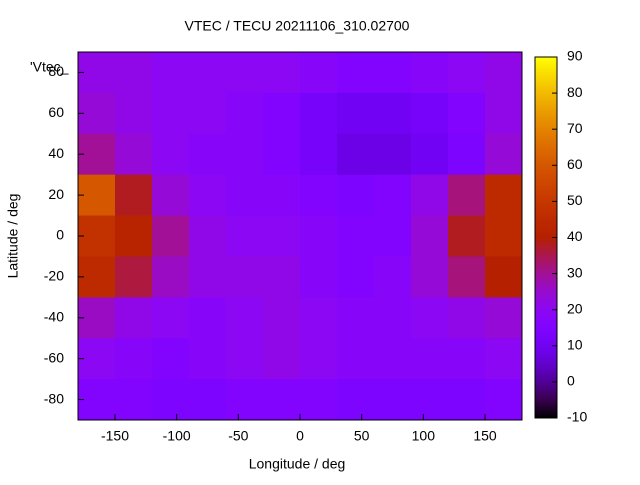 This screenshot has height=485, width=640. Describe the element at coordinates (56, 153) in the screenshot. I see `y-tick-label: 40` at that location.